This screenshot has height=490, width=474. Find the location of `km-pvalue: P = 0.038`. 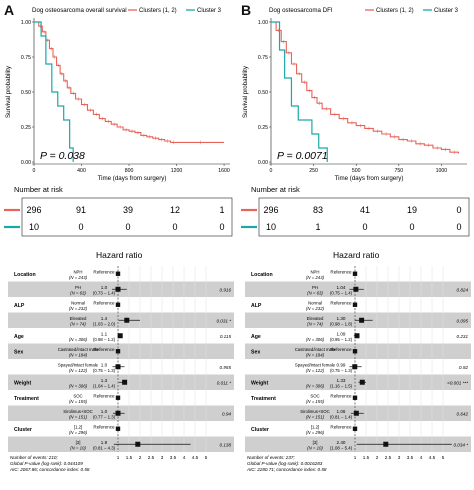

km-pvalue: P = 0.038 is located at coordinates (62, 156).